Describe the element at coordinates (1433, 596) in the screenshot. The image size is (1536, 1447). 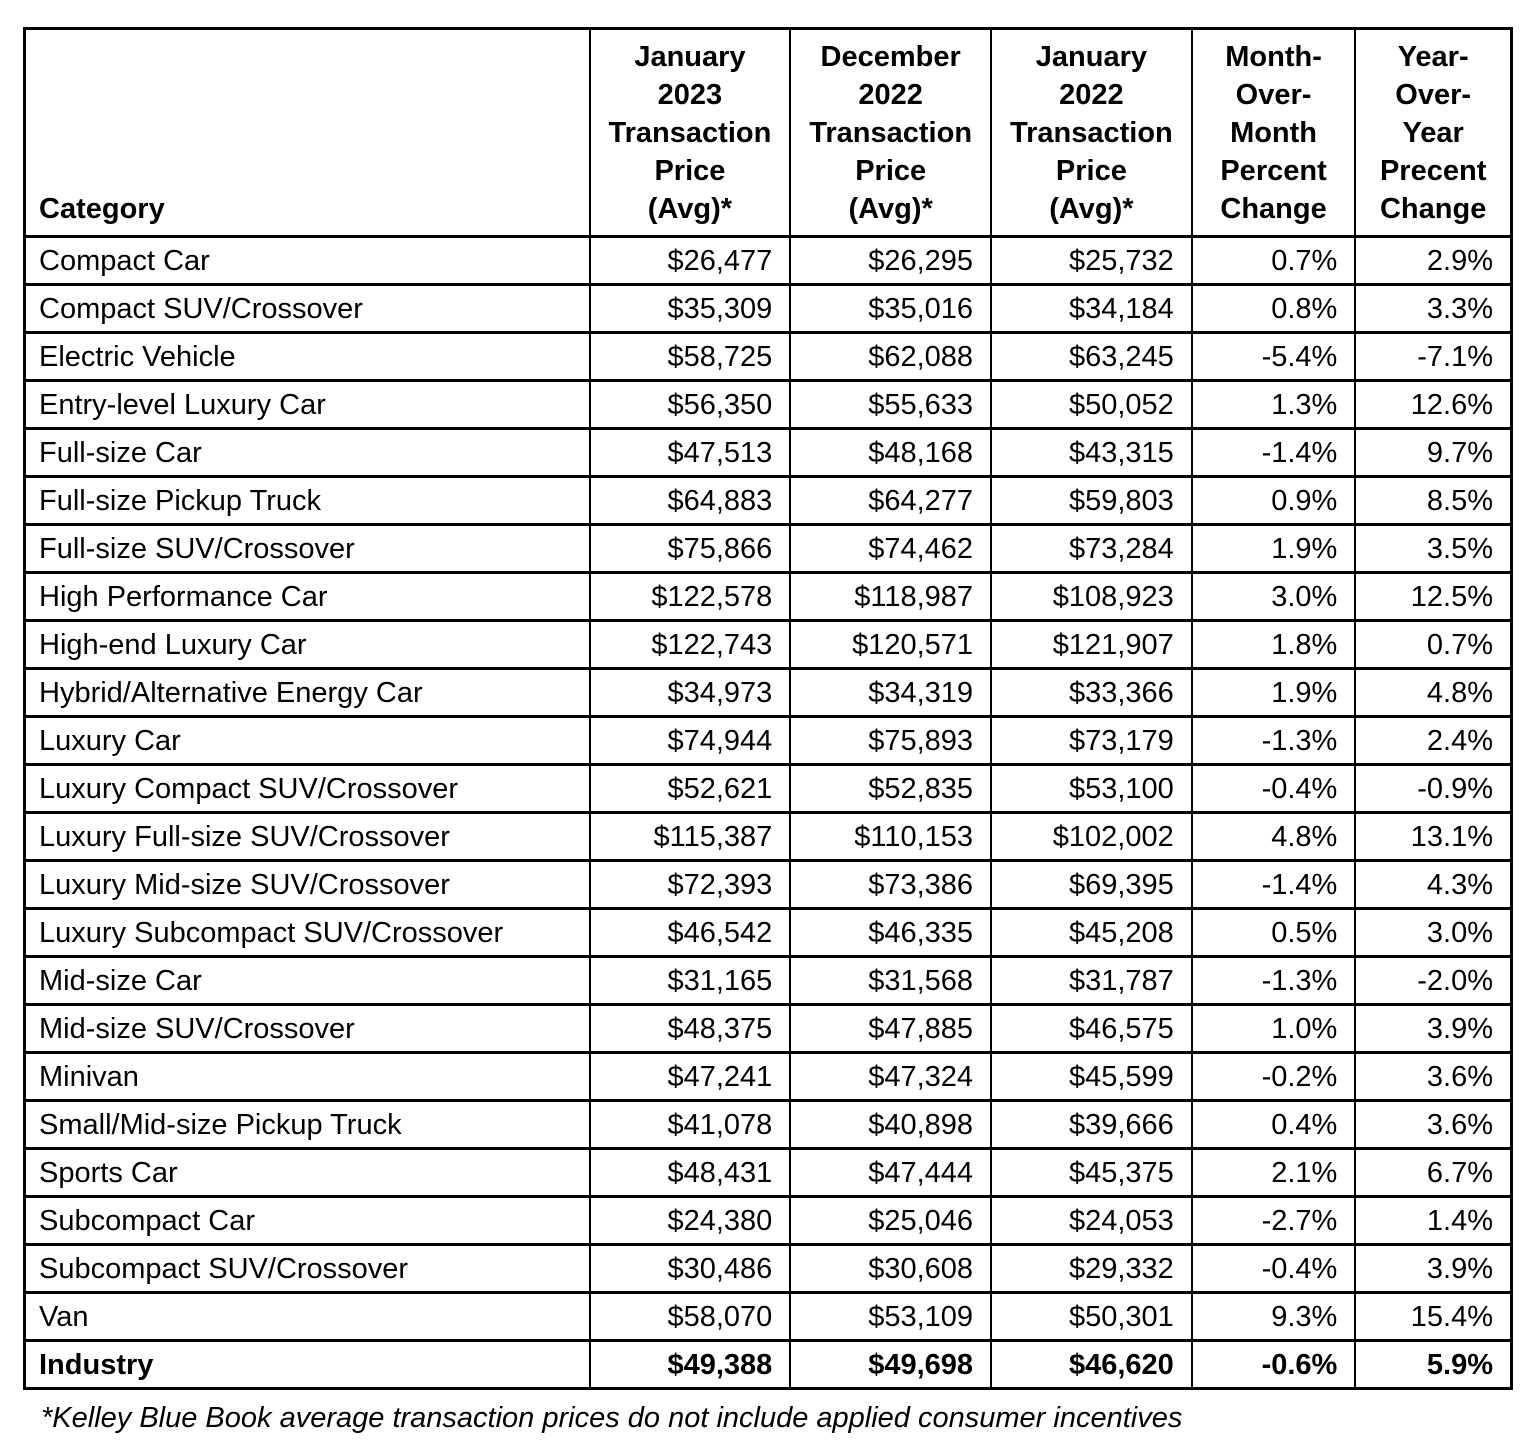
I see `percent-cell: 12.5%` at that location.